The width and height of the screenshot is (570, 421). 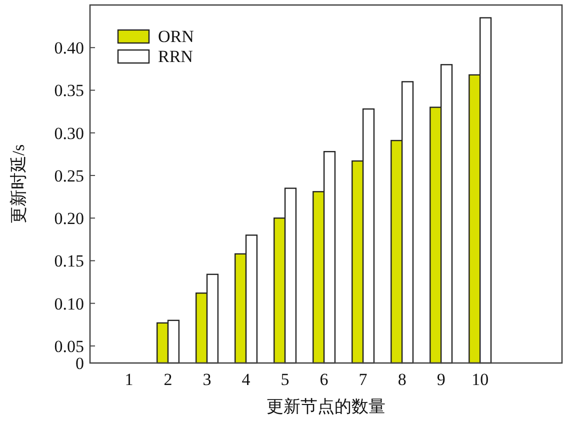 What do you see at coordinates (176, 36) in the screenshot?
I see `legend-label: ORN` at bounding box center [176, 36].